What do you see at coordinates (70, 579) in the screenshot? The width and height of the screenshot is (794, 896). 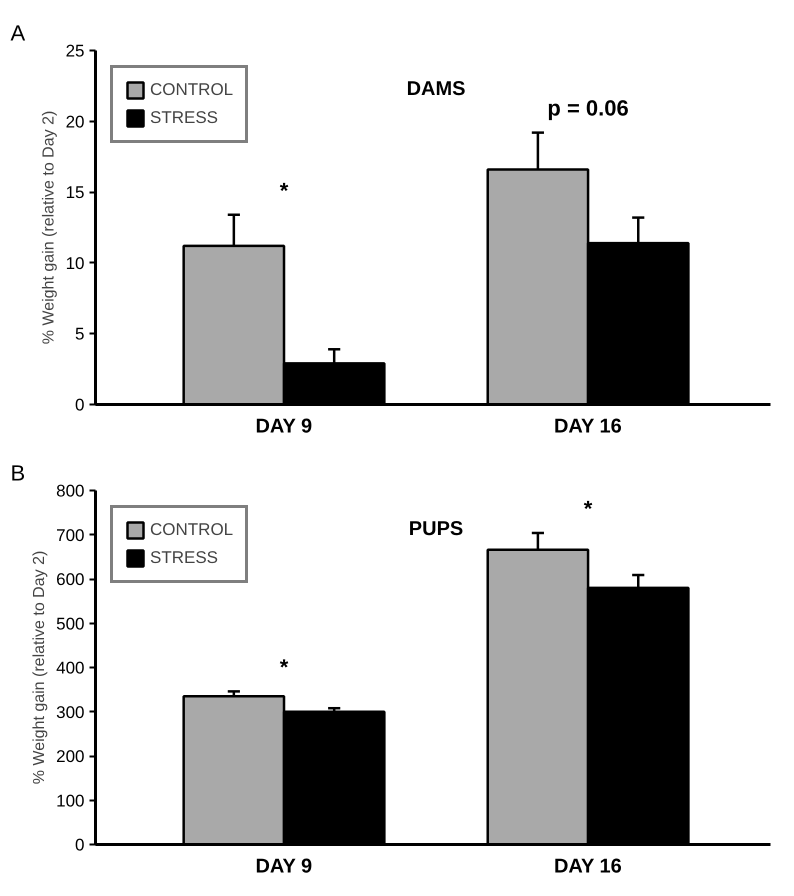 I see `y-tick-label: 600` at bounding box center [70, 579].